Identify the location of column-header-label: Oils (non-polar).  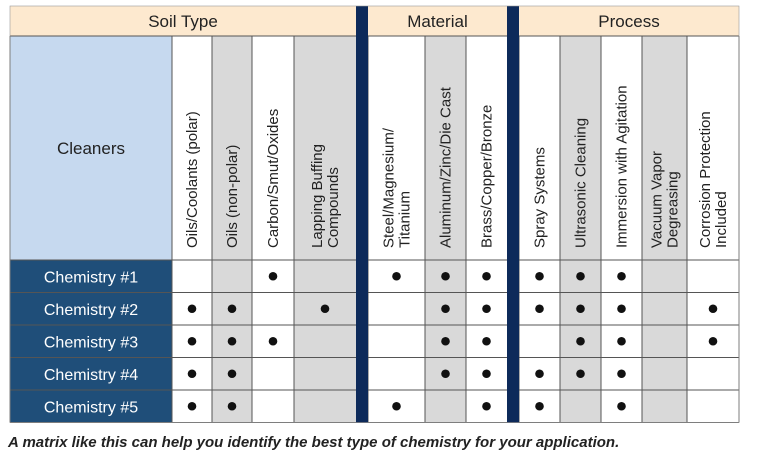
(232, 196).